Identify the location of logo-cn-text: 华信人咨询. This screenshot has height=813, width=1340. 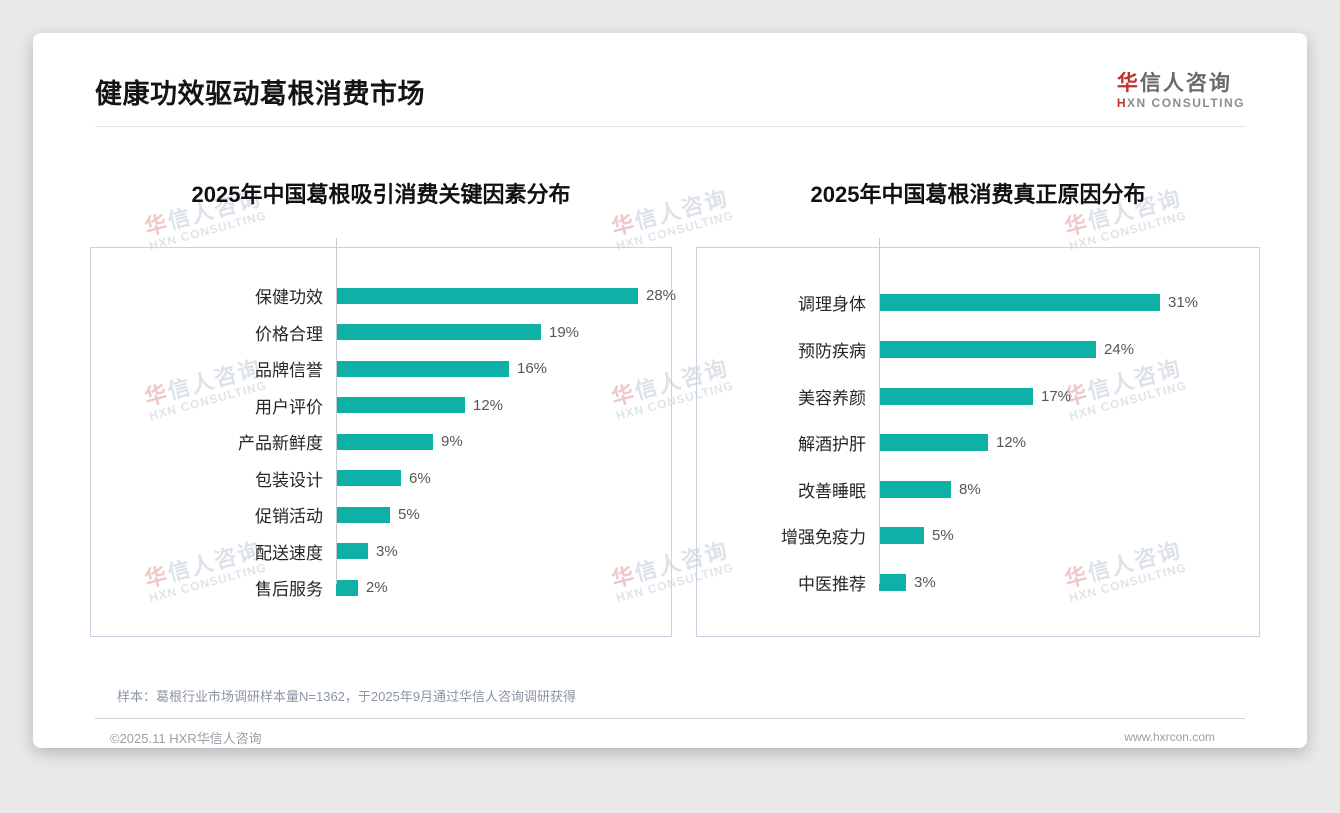
(1180, 83).